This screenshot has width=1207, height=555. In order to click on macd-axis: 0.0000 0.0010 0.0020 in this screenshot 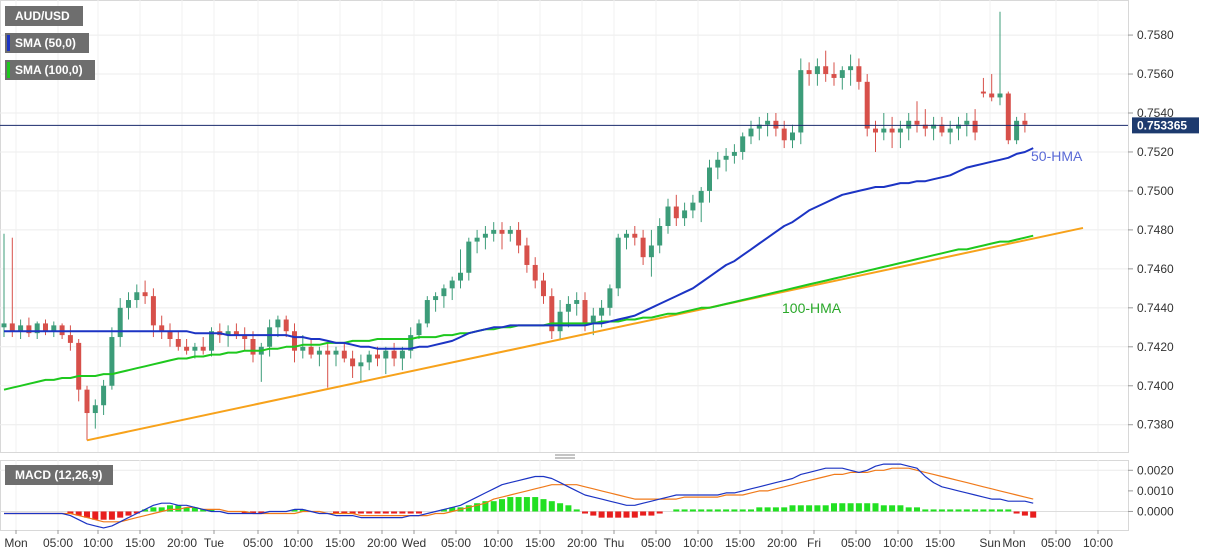, I will do `click(1151, 490)`.